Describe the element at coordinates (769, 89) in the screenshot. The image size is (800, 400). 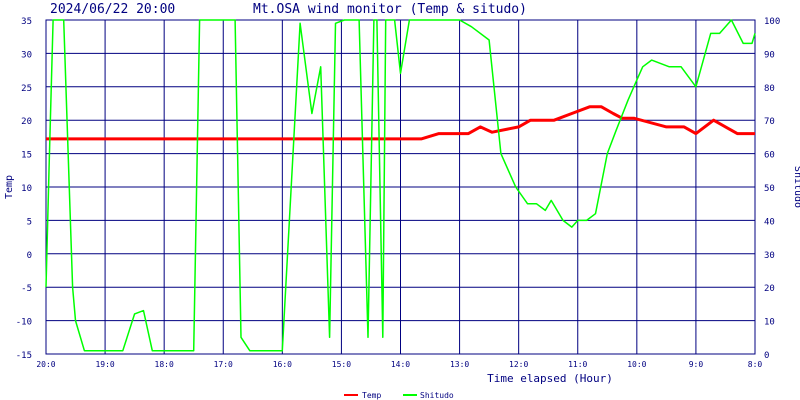
I see `y-right-tick-label: 80` at that location.